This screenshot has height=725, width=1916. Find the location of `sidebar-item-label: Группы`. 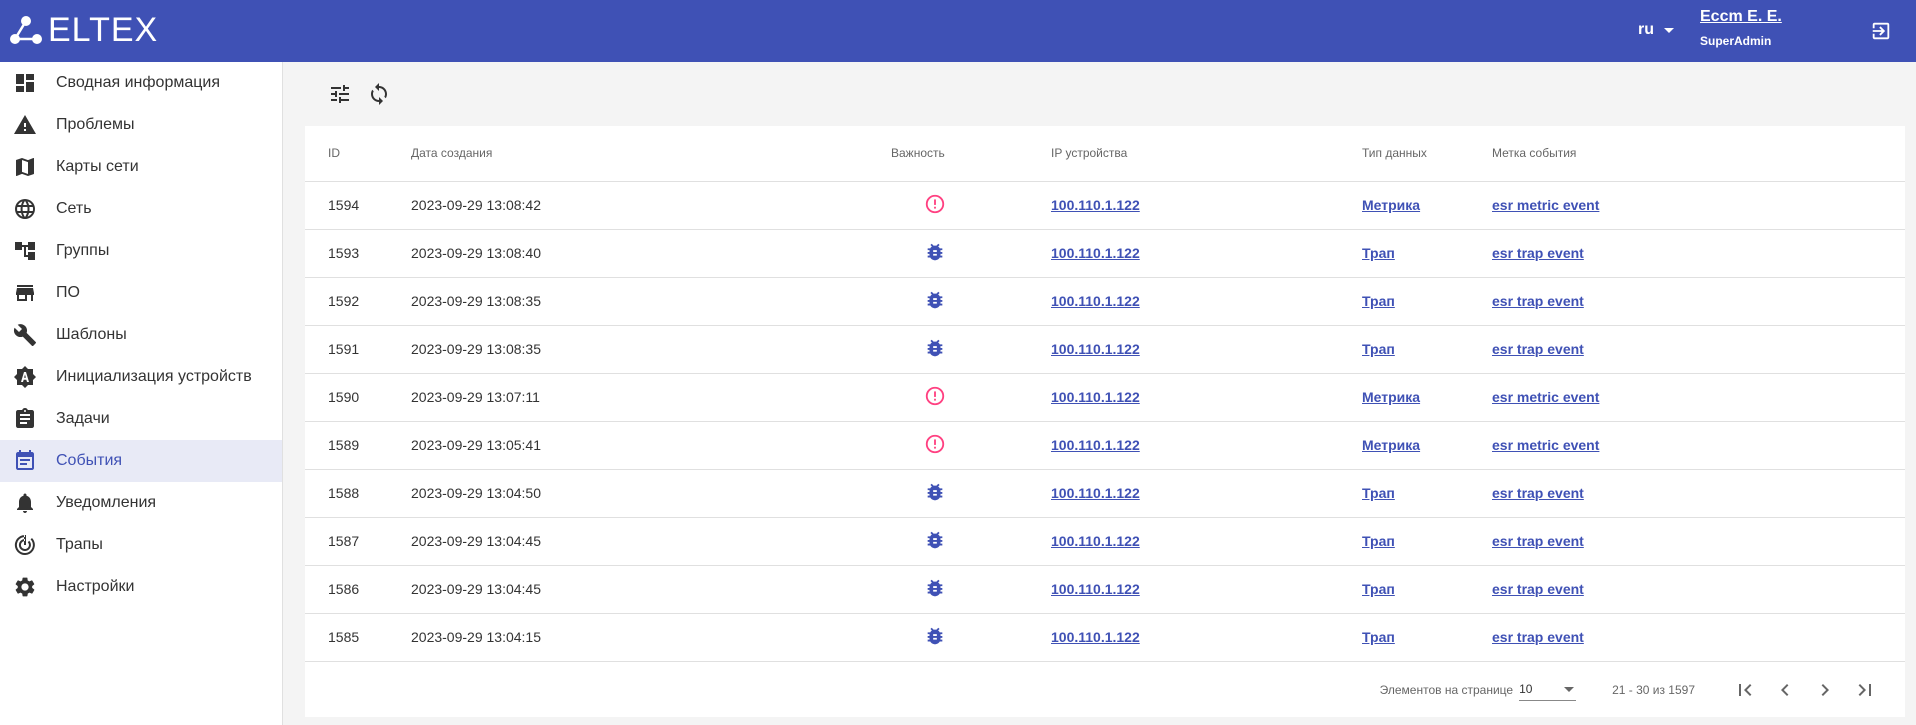

sidebar-item-label: Группы is located at coordinates (83, 250).